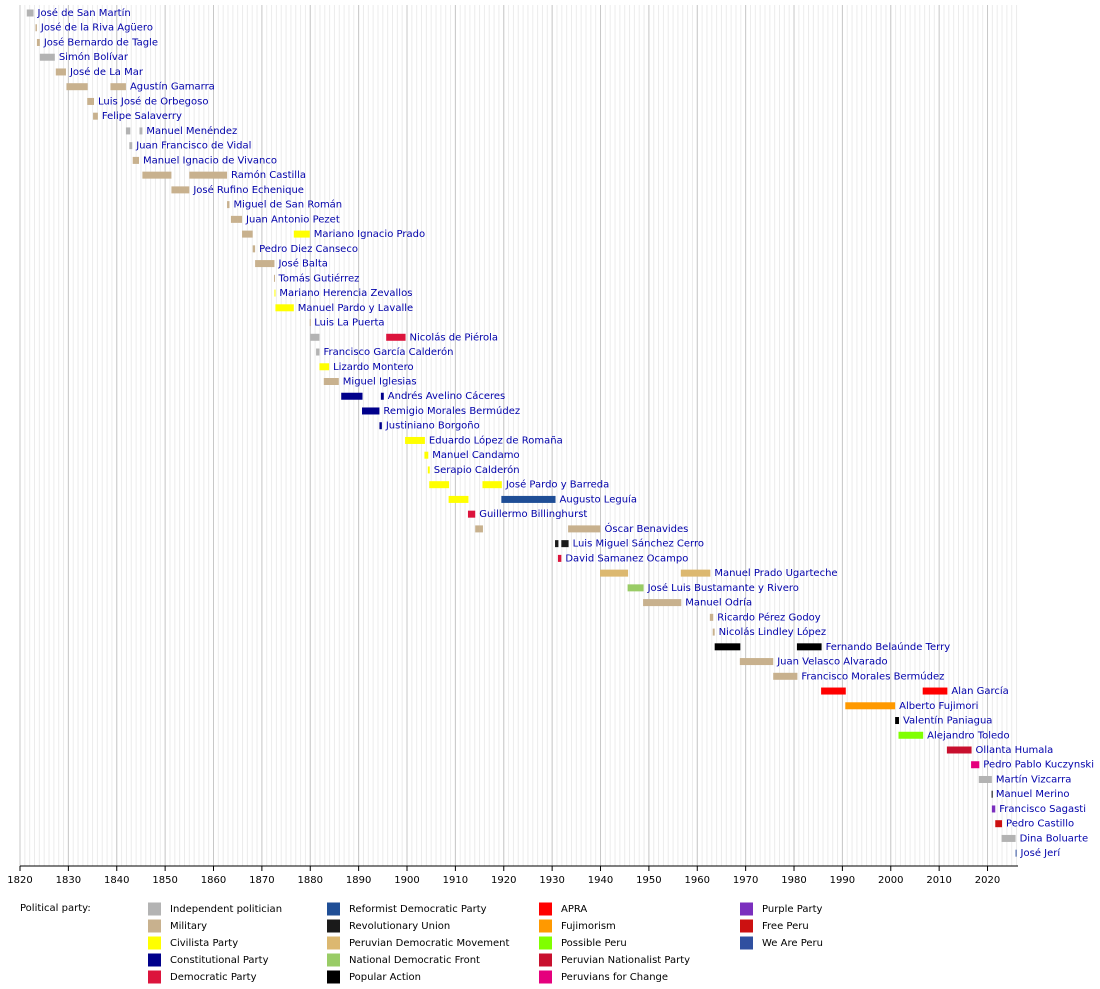  Describe the element at coordinates (116, 880) in the screenshot. I see `x-tick-label: 1840` at that location.